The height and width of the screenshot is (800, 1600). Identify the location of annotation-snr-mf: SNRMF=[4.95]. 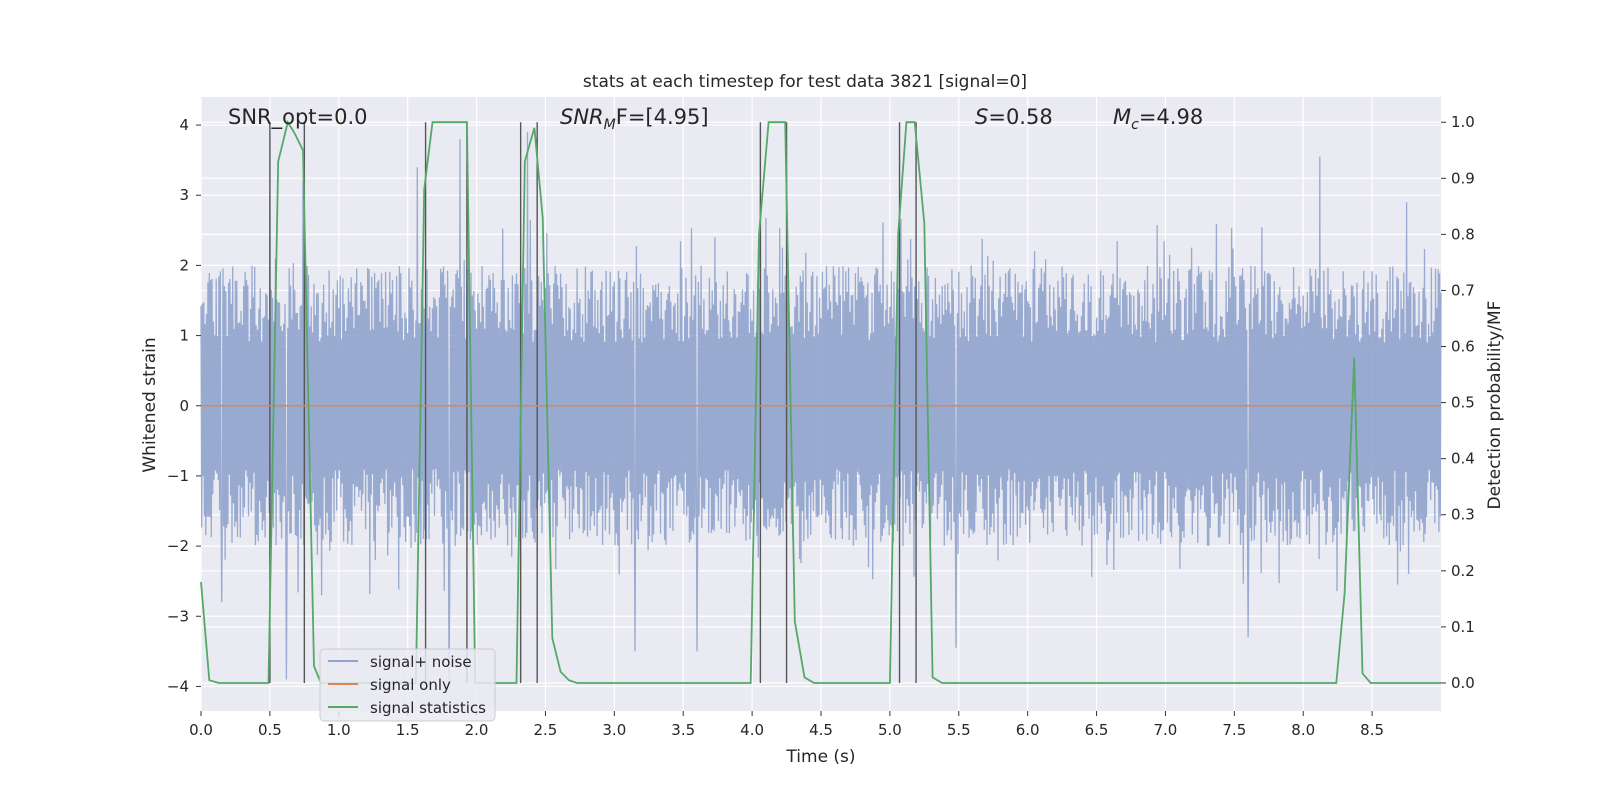
(634, 119).